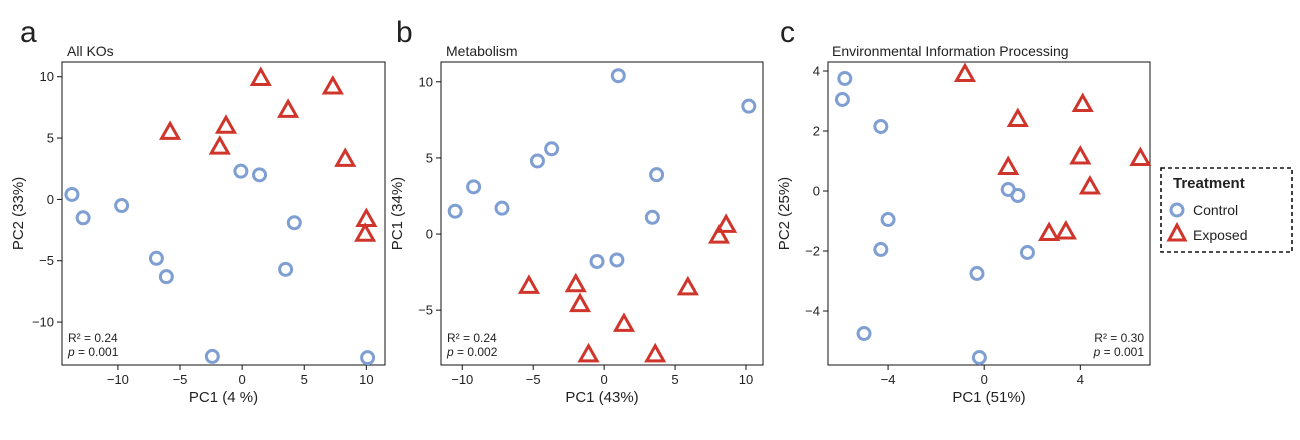  I want to click on panel-letter: c, so click(787, 32).